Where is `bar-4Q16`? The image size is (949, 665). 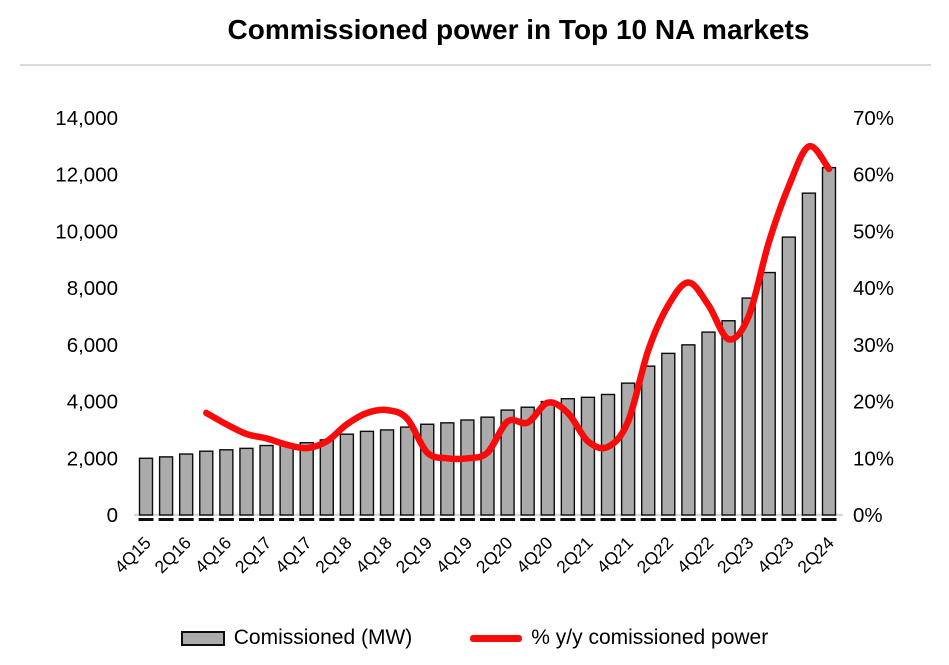 bar-4Q16 is located at coordinates (226, 482).